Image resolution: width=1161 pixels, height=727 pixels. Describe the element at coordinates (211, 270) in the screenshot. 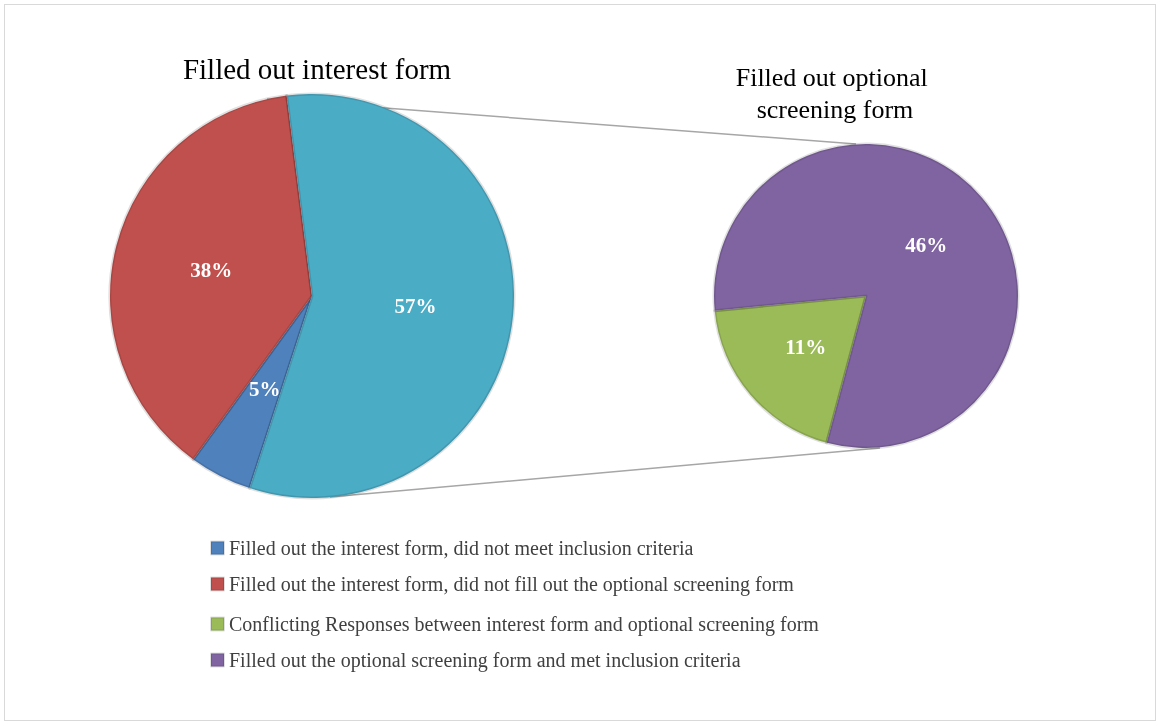

I see `data-label: 38%` at that location.